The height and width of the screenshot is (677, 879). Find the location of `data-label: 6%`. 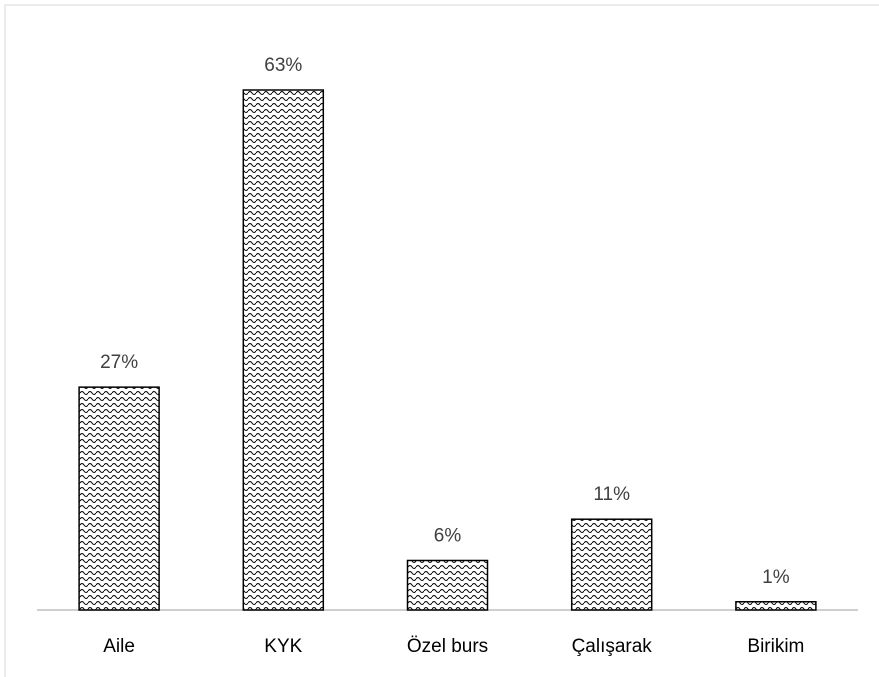

data-label: 6% is located at coordinates (448, 535).